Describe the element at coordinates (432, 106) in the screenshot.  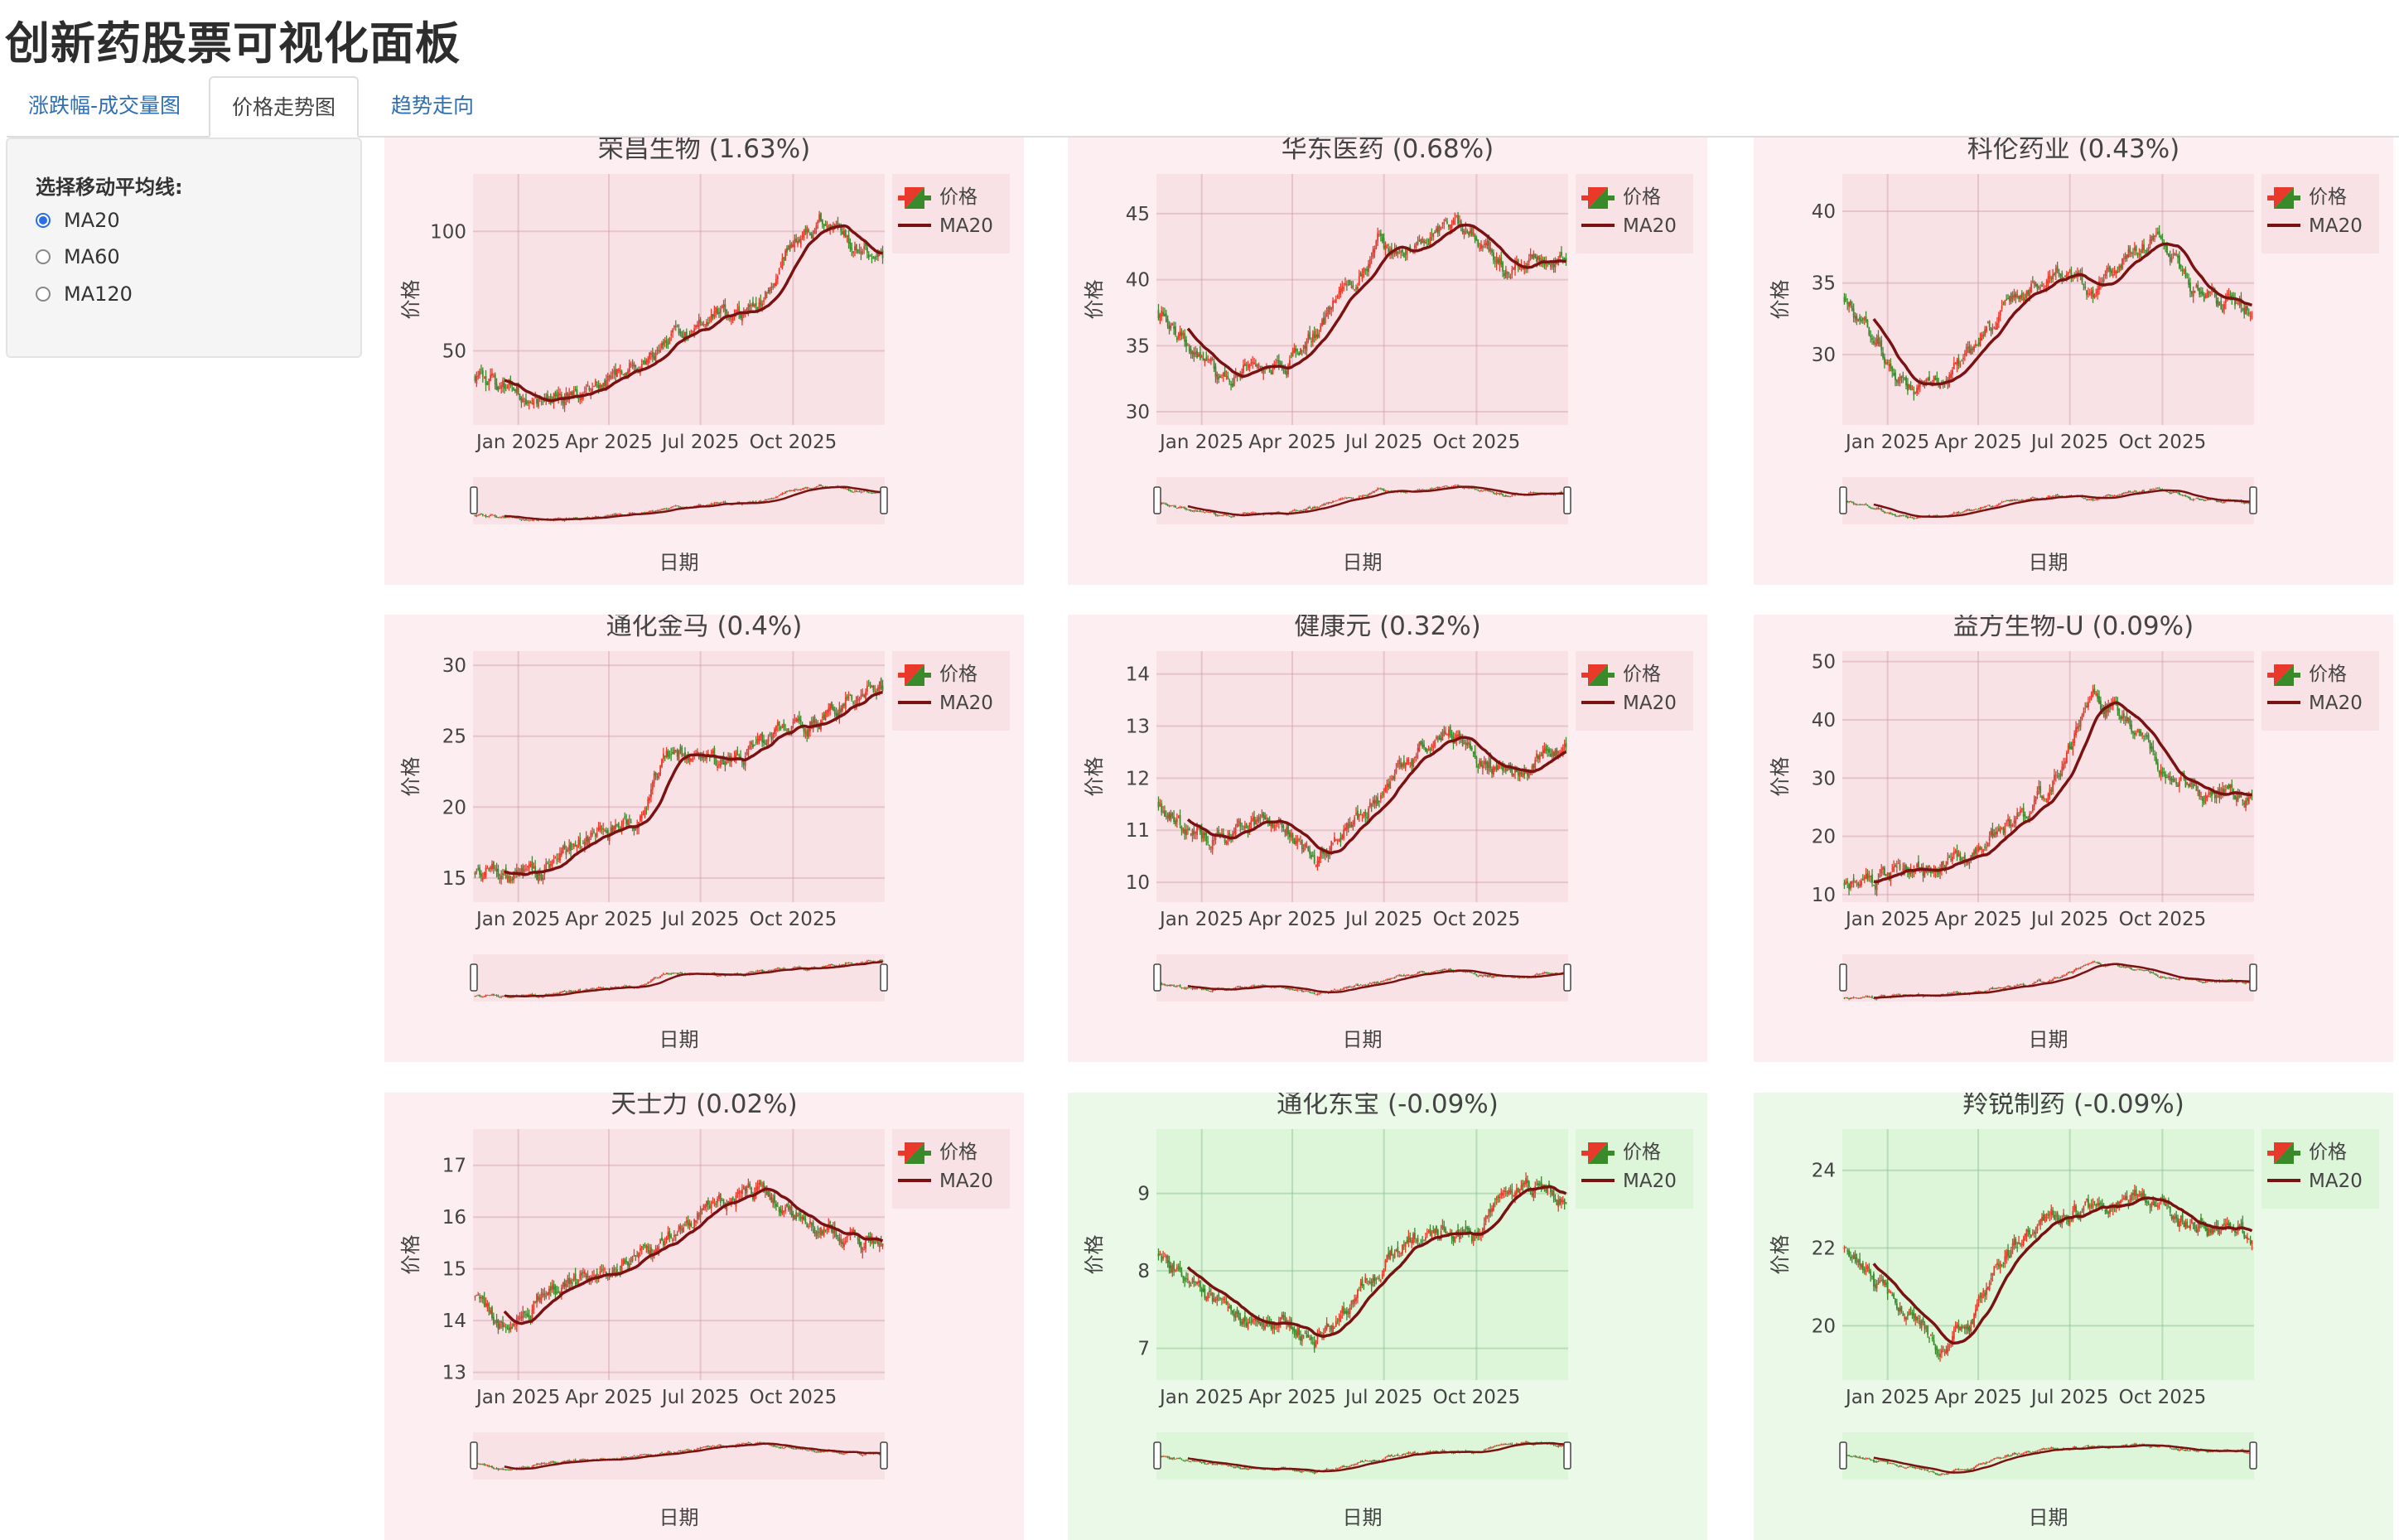
I see `tab-trend-direction: 趋势走向` at that location.